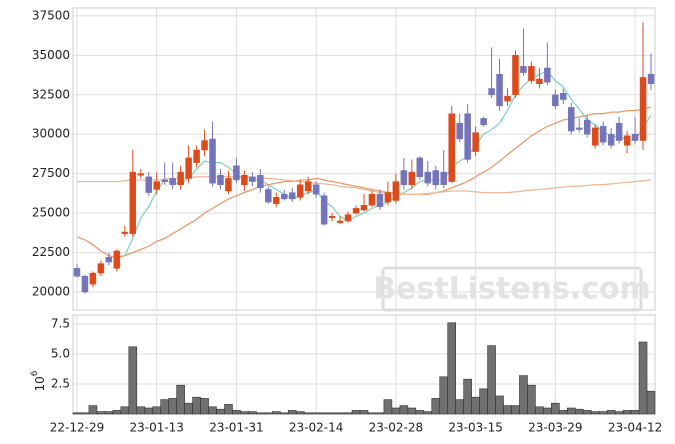  What do you see at coordinates (51, 55) in the screenshot?
I see `y-tick-label: 35000` at bounding box center [51, 55].